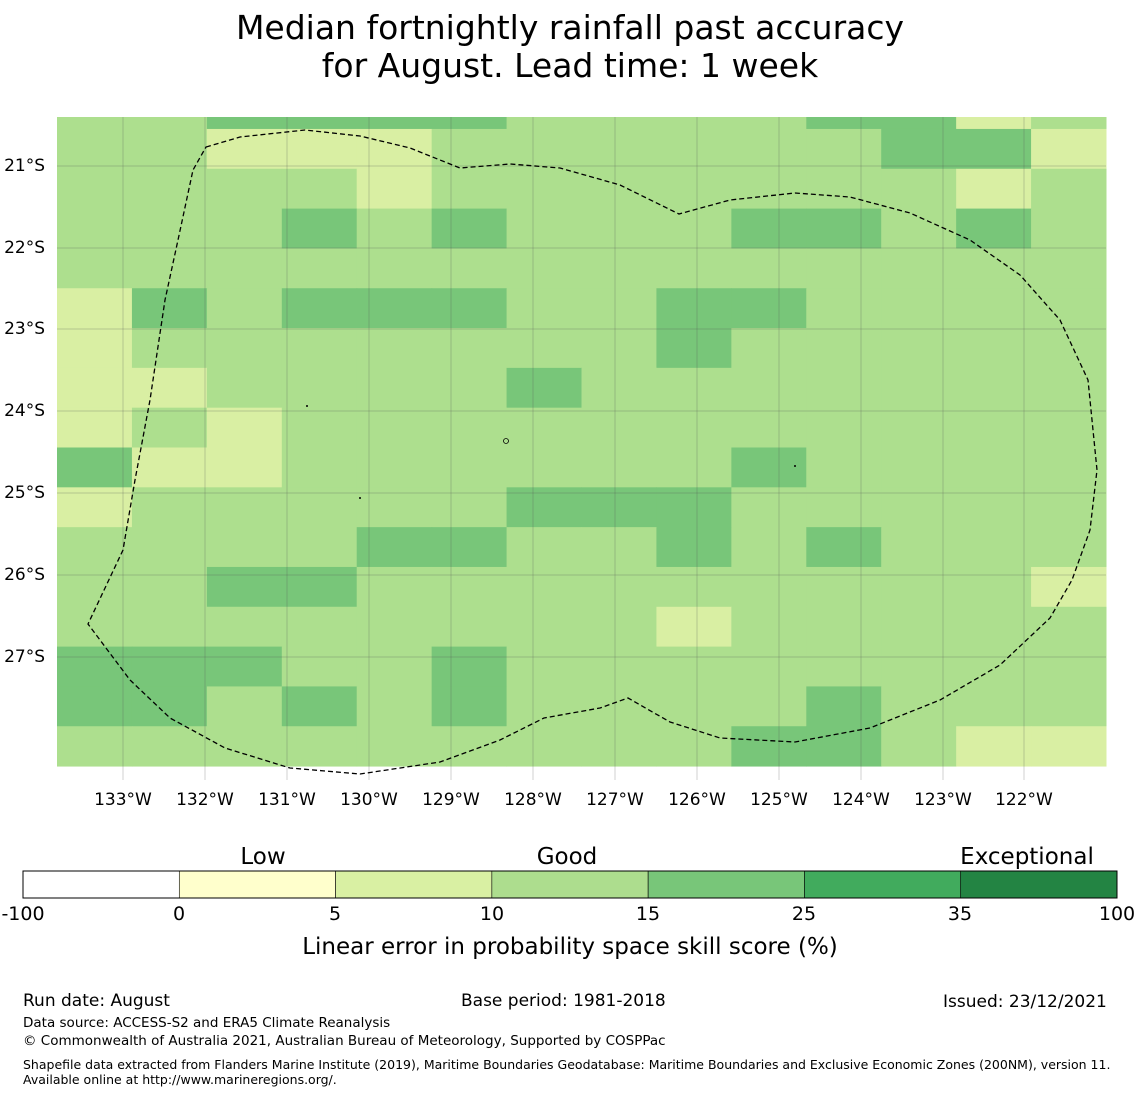 This screenshot has height=1095, width=1140. I want to click on lat-label: 27°S, so click(24, 657).